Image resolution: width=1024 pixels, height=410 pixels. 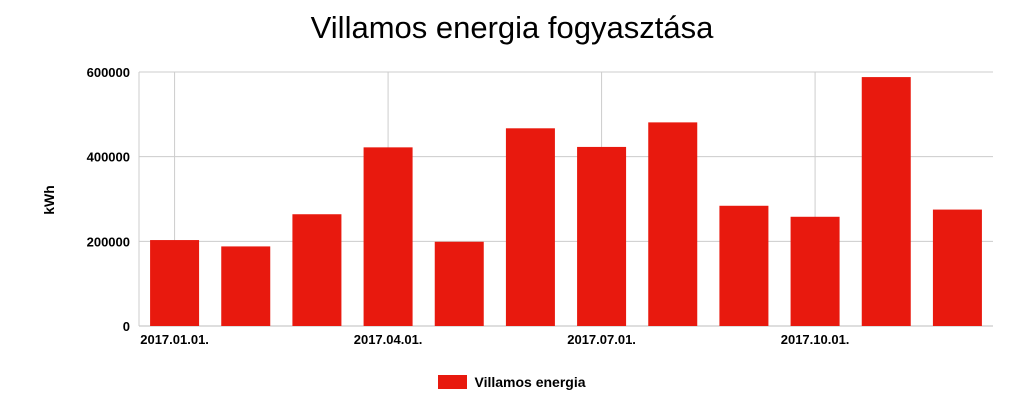 I want to click on x-tick-label: 2017.07.01., so click(x=601, y=339).